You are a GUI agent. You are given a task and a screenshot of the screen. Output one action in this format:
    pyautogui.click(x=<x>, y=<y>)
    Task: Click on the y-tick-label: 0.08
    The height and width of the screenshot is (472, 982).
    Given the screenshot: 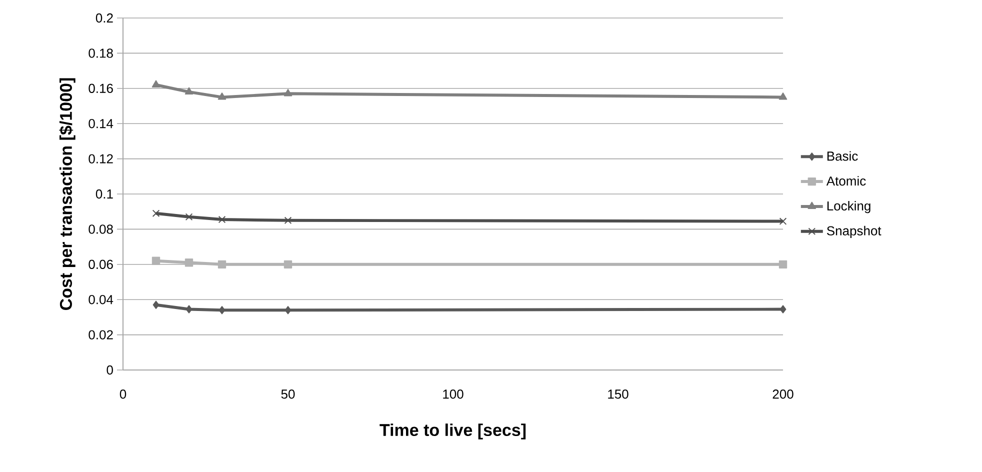 What is the action you would take?
    pyautogui.click(x=100, y=229)
    